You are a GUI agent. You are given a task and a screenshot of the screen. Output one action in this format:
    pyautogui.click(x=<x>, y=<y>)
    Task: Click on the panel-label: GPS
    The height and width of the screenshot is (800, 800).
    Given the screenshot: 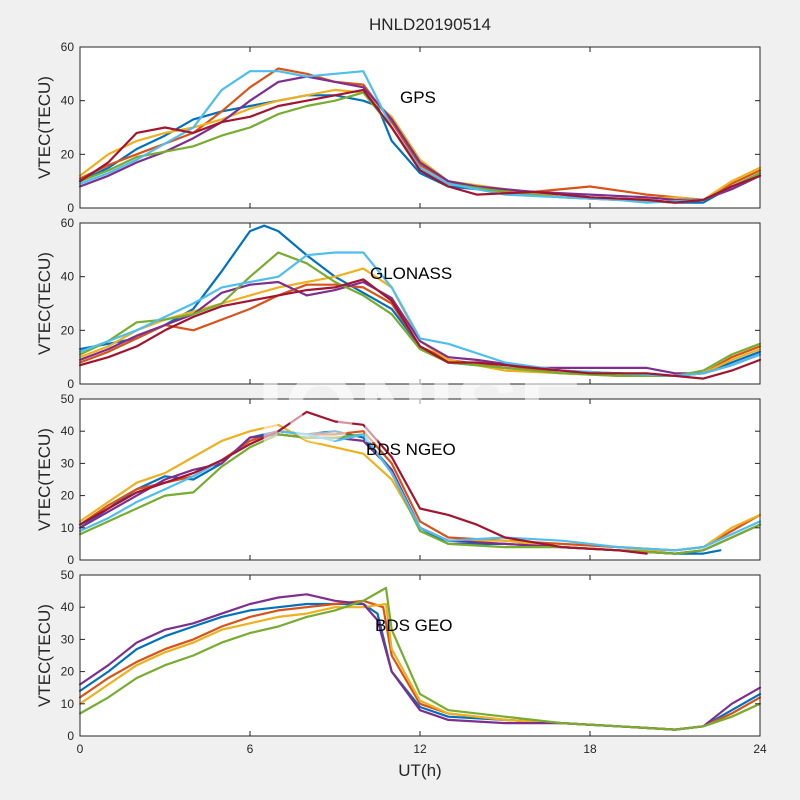 What is the action you would take?
    pyautogui.click(x=418, y=97)
    